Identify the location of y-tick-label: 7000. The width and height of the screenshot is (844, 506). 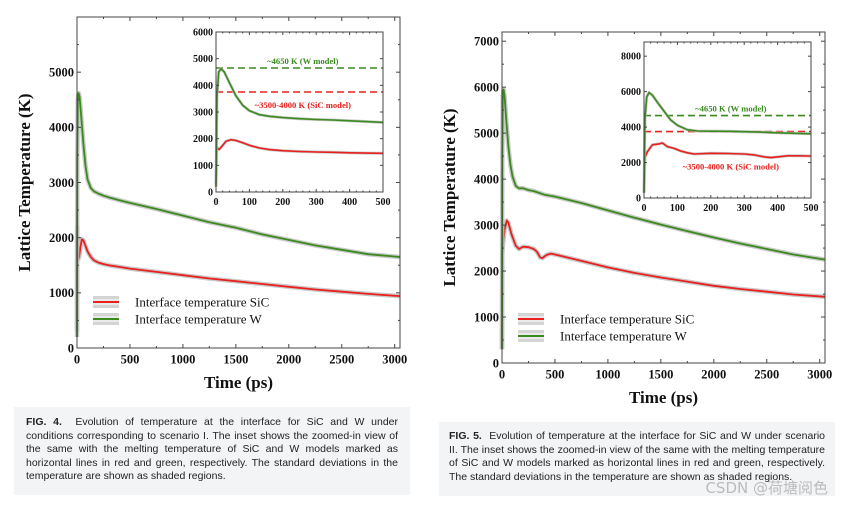
(486, 42).